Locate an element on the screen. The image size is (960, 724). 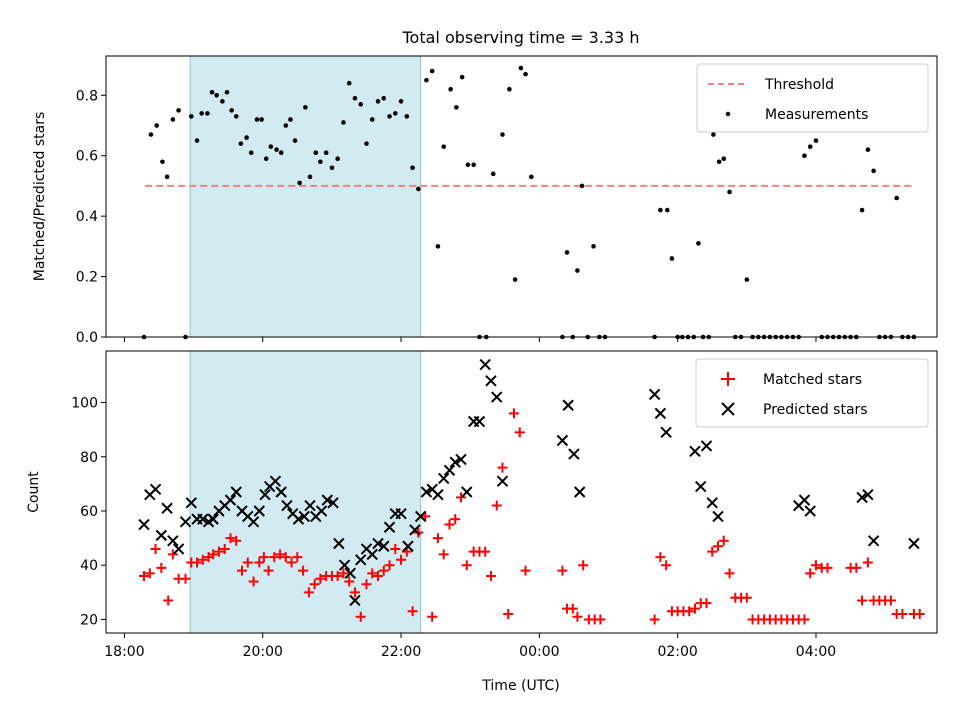
ratio-legend: Threshold Measurements is located at coordinates (812, 98).